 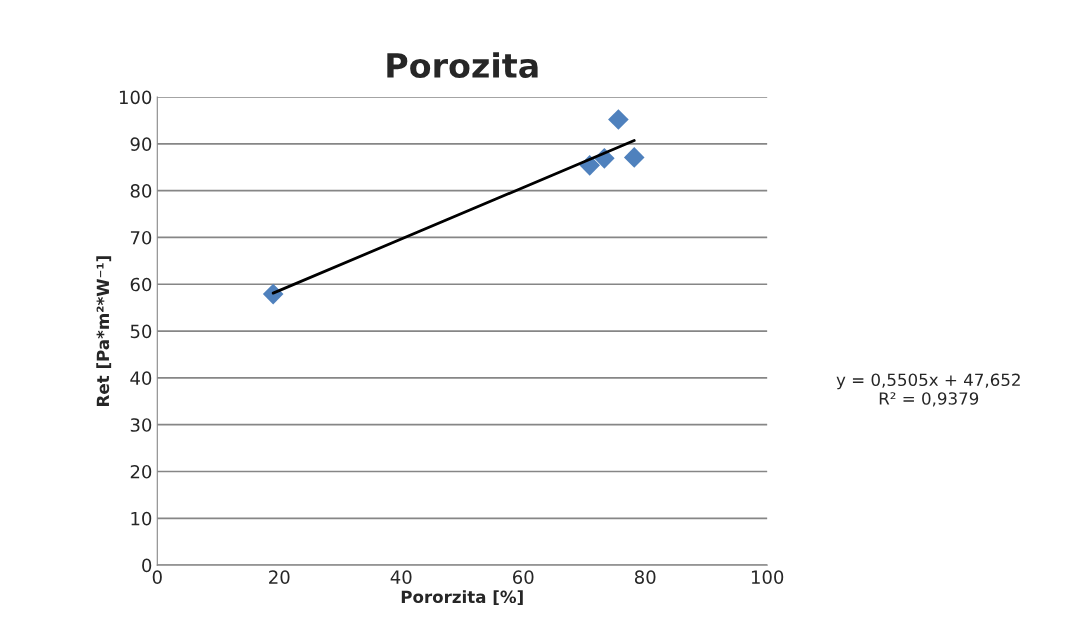 I want to click on y-tick-label: 50, so click(x=141, y=331).